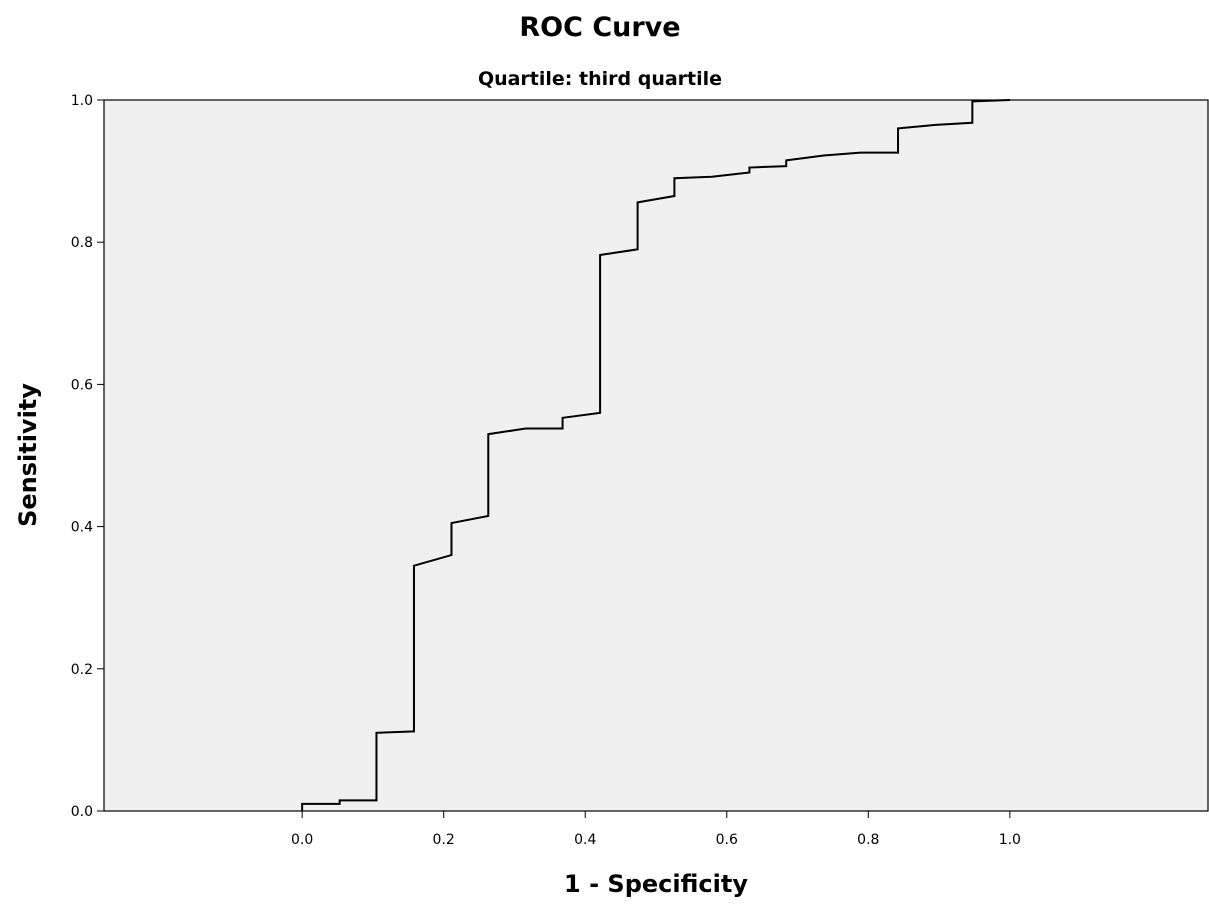 Image resolution: width=1209 pixels, height=904 pixels. Describe the element at coordinates (656, 884) in the screenshot. I see `x-axis-title: 1 - Specificity` at that location.